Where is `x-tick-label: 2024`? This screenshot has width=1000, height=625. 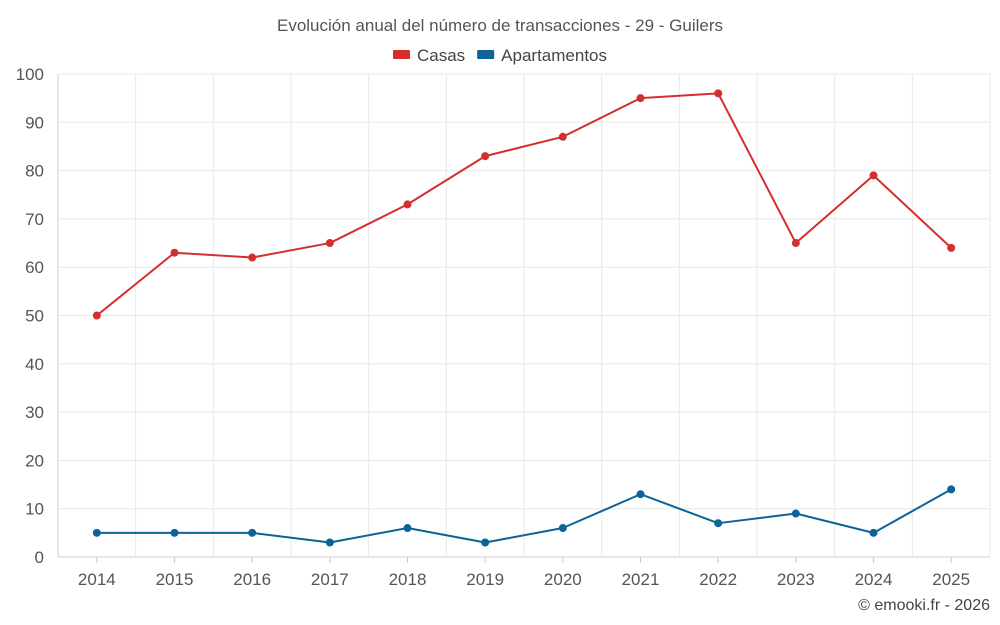 x-tick-label: 2024 is located at coordinates (874, 579).